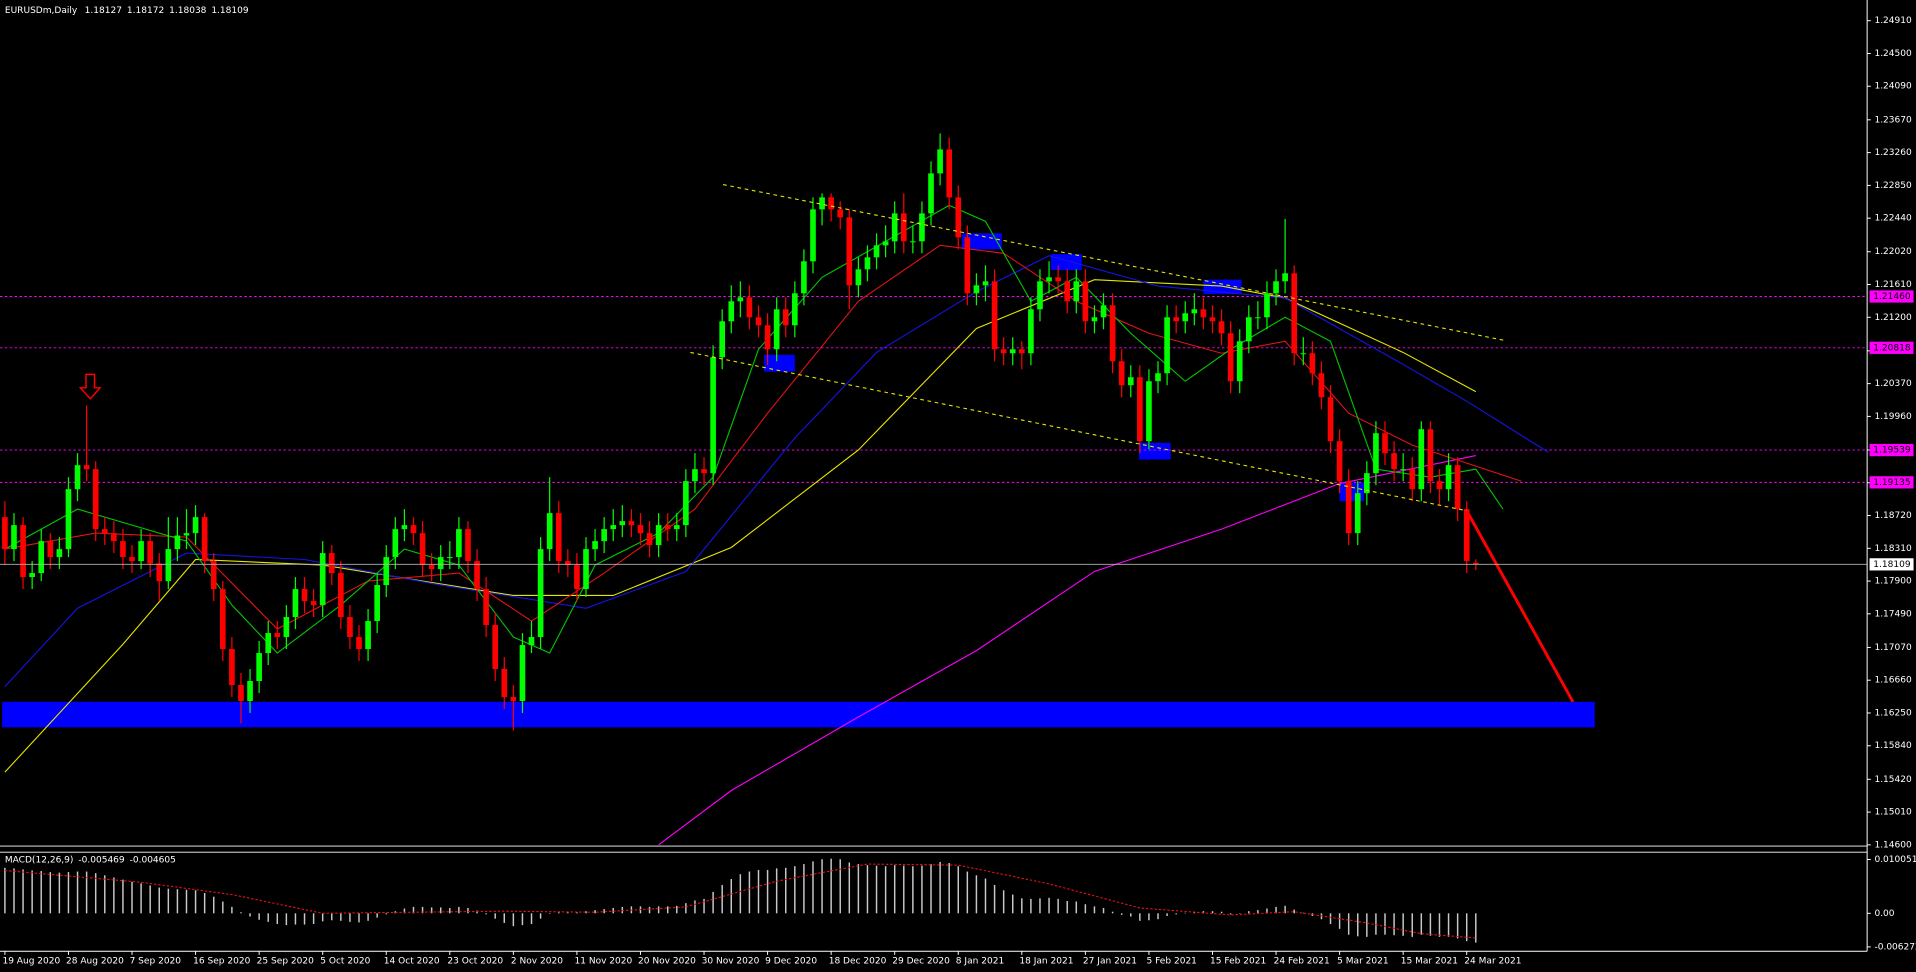  Describe the element at coordinates (1893, 285) in the screenshot. I see `y-tick-label: 1.21610` at that location.